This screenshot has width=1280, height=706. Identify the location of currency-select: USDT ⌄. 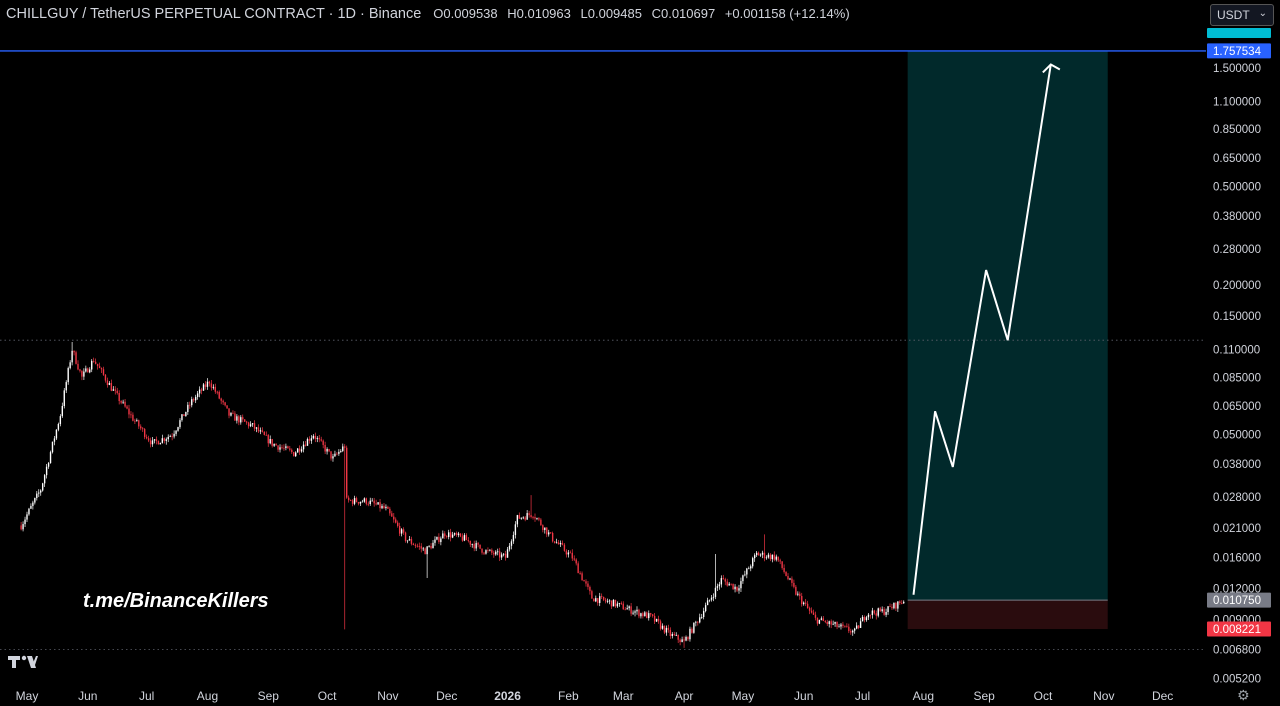
(1242, 15).